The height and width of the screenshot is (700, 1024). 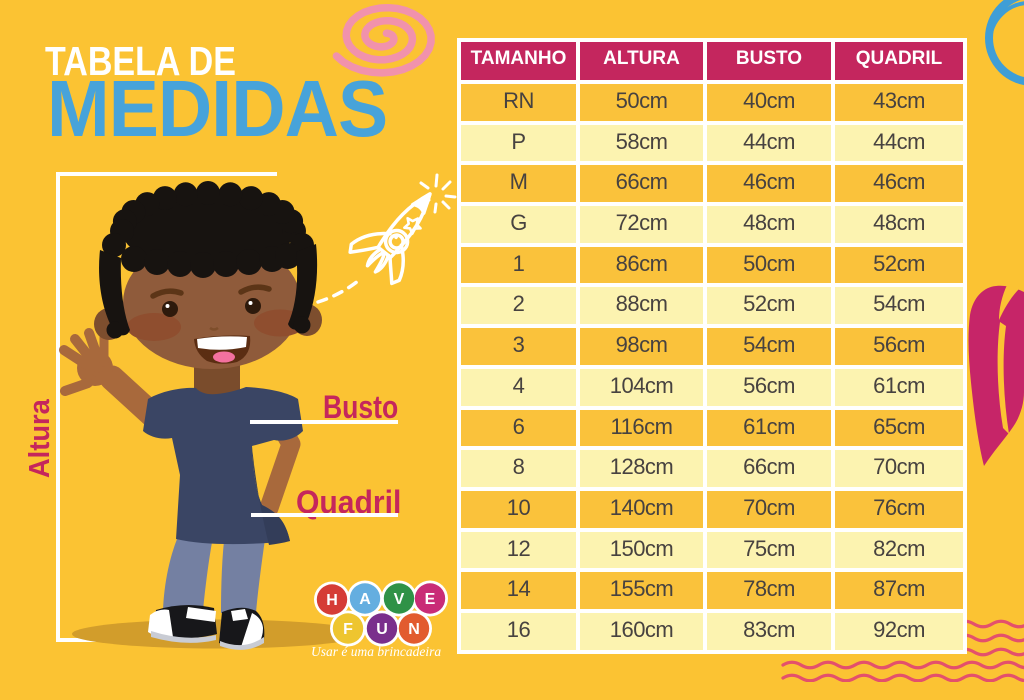 What do you see at coordinates (348, 629) in the screenshot?
I see `svg-text: F` at bounding box center [348, 629].